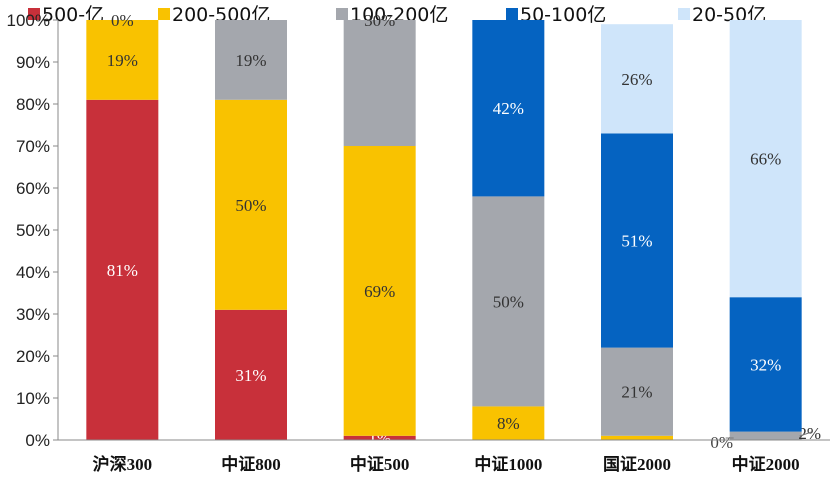 Image resolution: width=840 pixels, height=484 pixels. Describe the element at coordinates (766, 464) in the screenshot. I see `x-tick-label: 中证2000` at that location.